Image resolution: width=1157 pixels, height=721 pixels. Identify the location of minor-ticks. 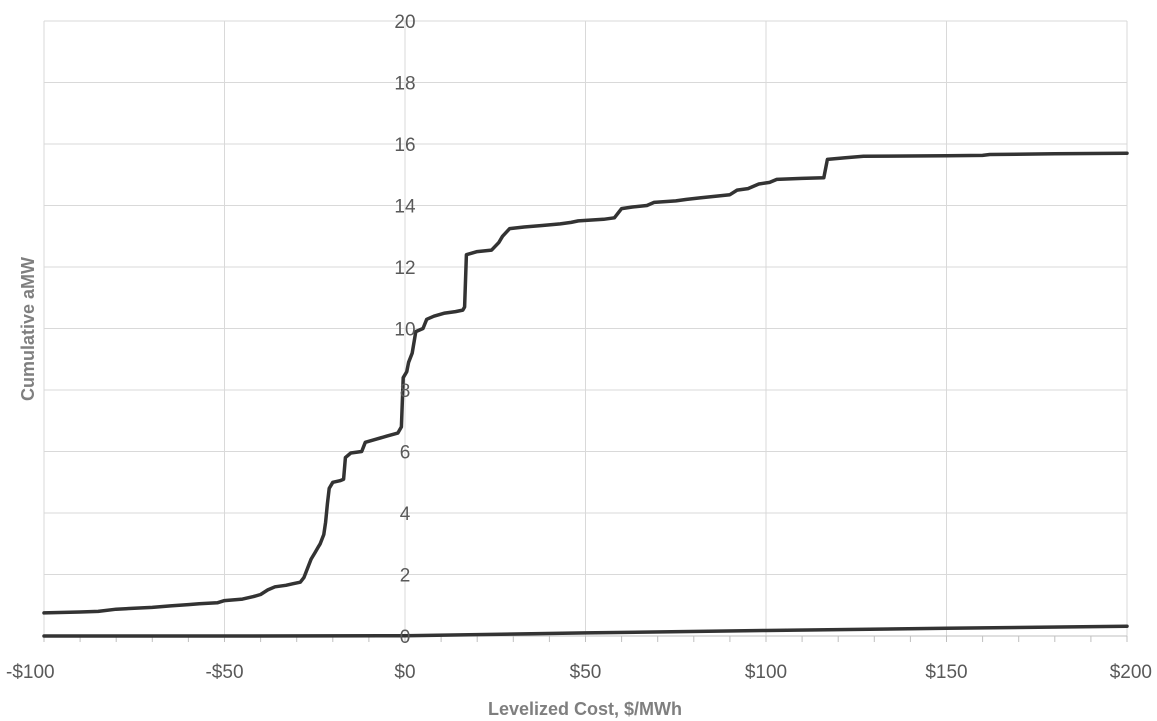
(585, 639).